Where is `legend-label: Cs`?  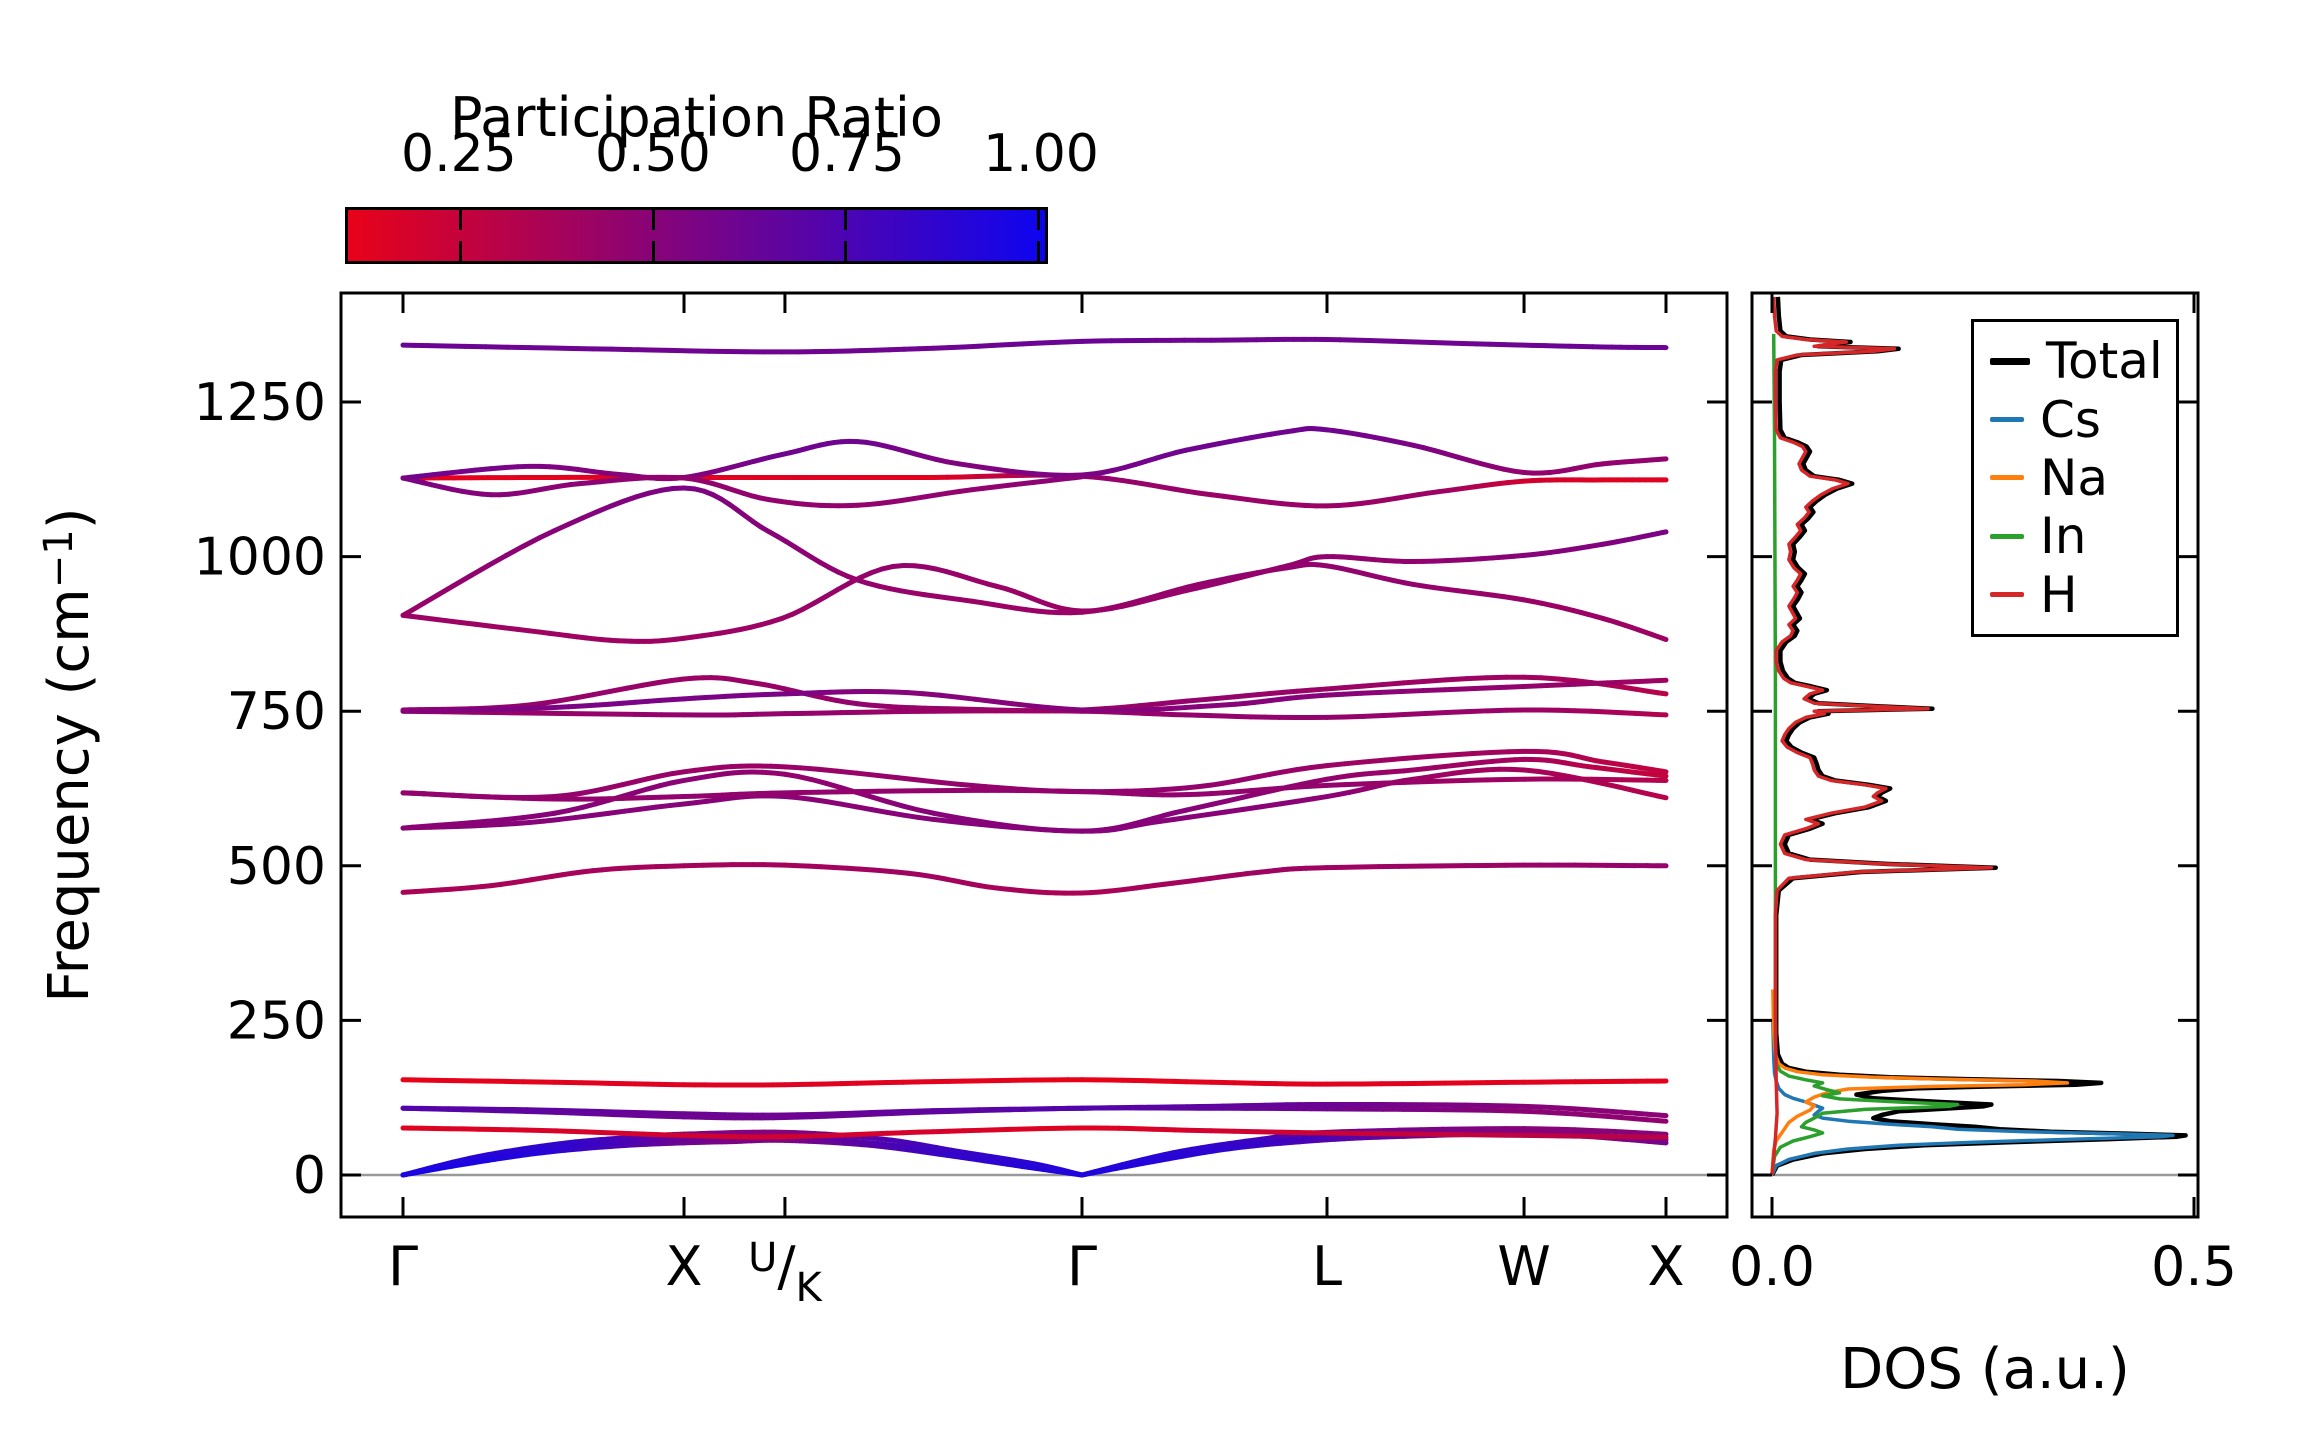 legend-label: Cs is located at coordinates (2070, 419).